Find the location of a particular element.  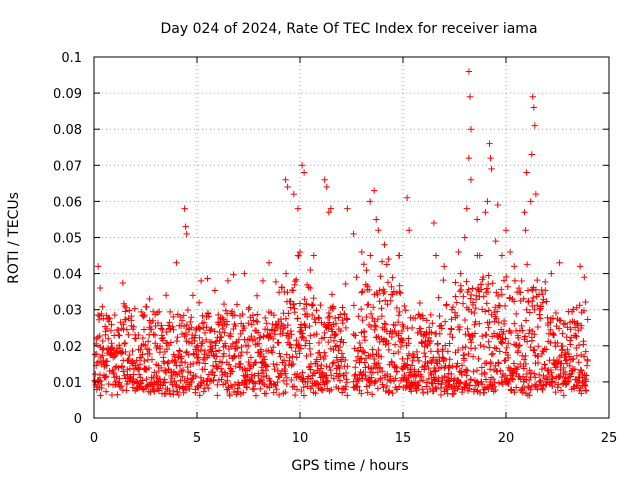

y-tick-label: 0.04 is located at coordinates (67, 275).